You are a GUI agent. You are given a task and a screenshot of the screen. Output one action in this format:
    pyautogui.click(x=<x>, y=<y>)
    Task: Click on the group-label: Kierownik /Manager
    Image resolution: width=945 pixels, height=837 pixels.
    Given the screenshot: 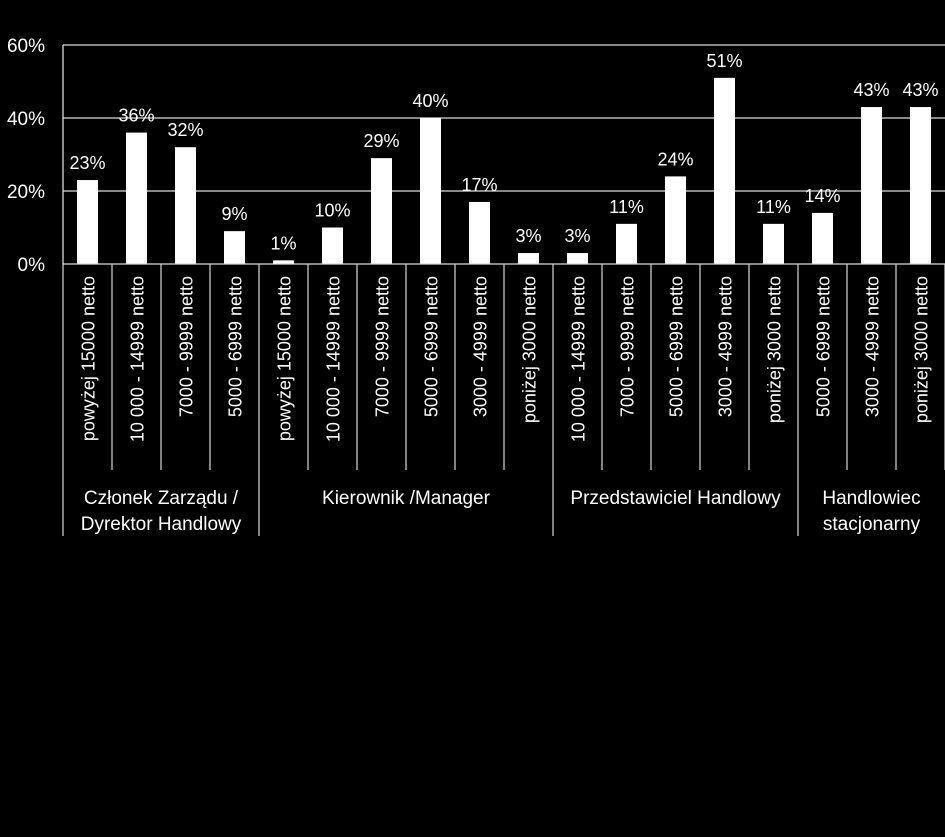 What is the action you would take?
    pyautogui.click(x=406, y=498)
    